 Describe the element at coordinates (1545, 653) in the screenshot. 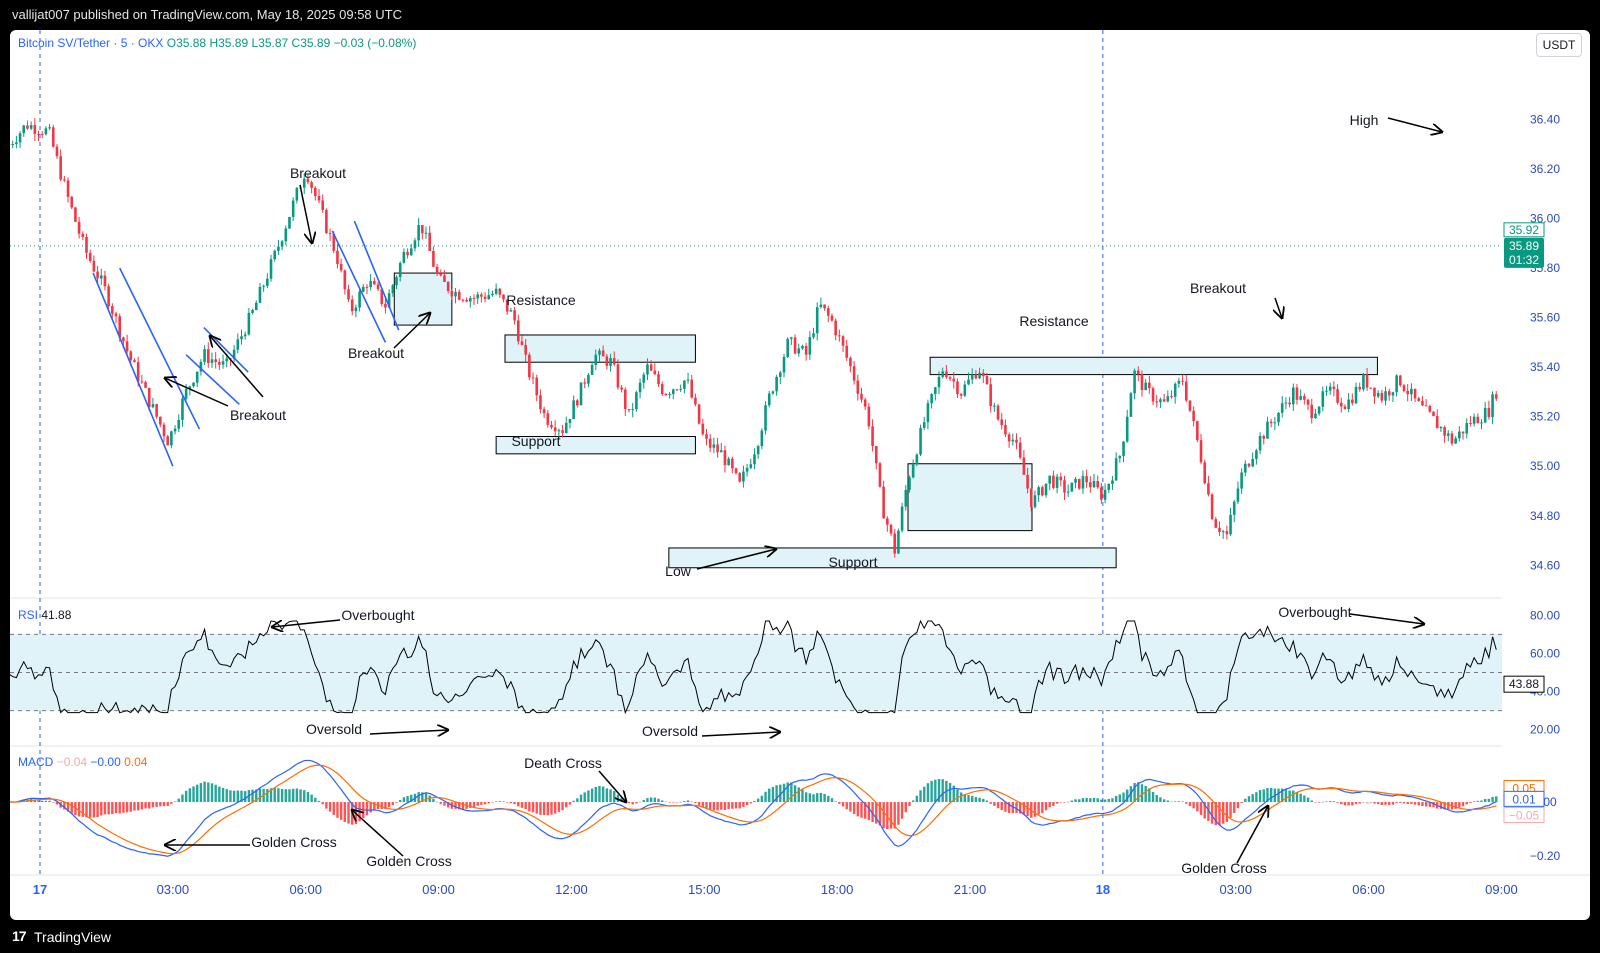

I see `rsi-tick-label: 60.00` at that location.